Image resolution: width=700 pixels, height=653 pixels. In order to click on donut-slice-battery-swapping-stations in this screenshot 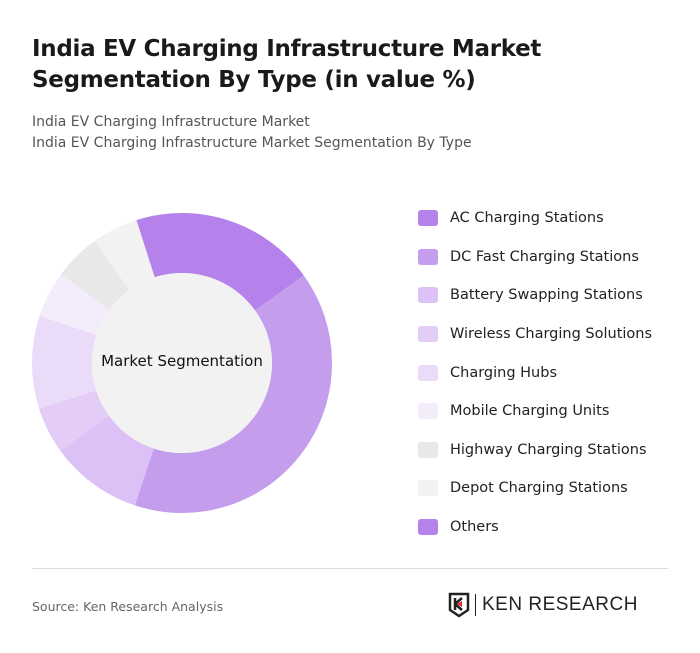, I will do `click(107, 460)`.